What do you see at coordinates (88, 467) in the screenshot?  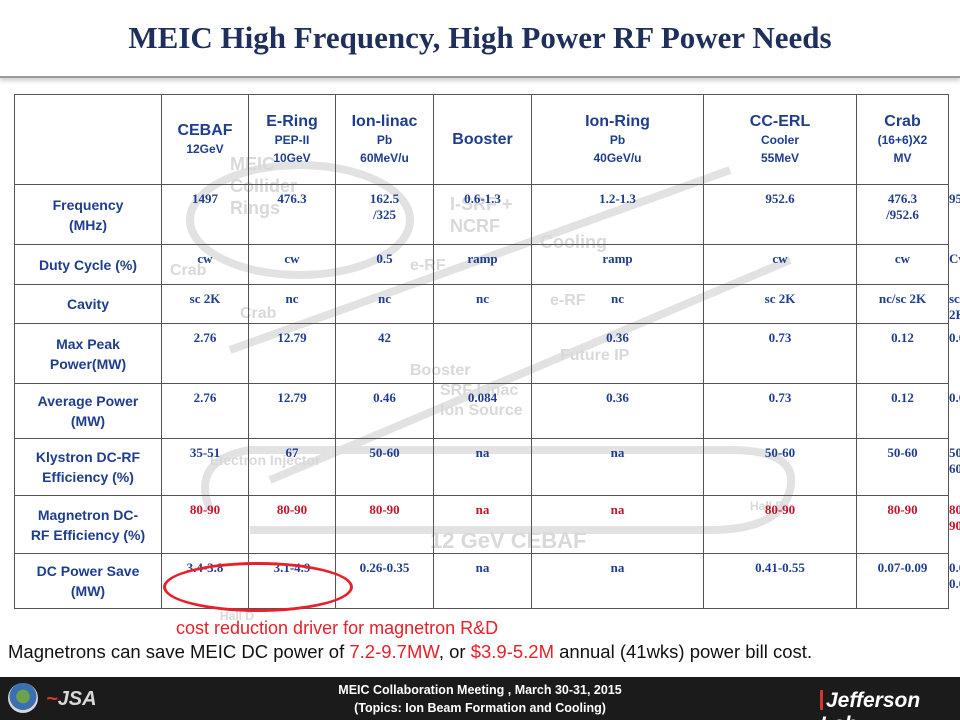 I see `row-label: Klystron DC-RF Efficiency (%)` at bounding box center [88, 467].